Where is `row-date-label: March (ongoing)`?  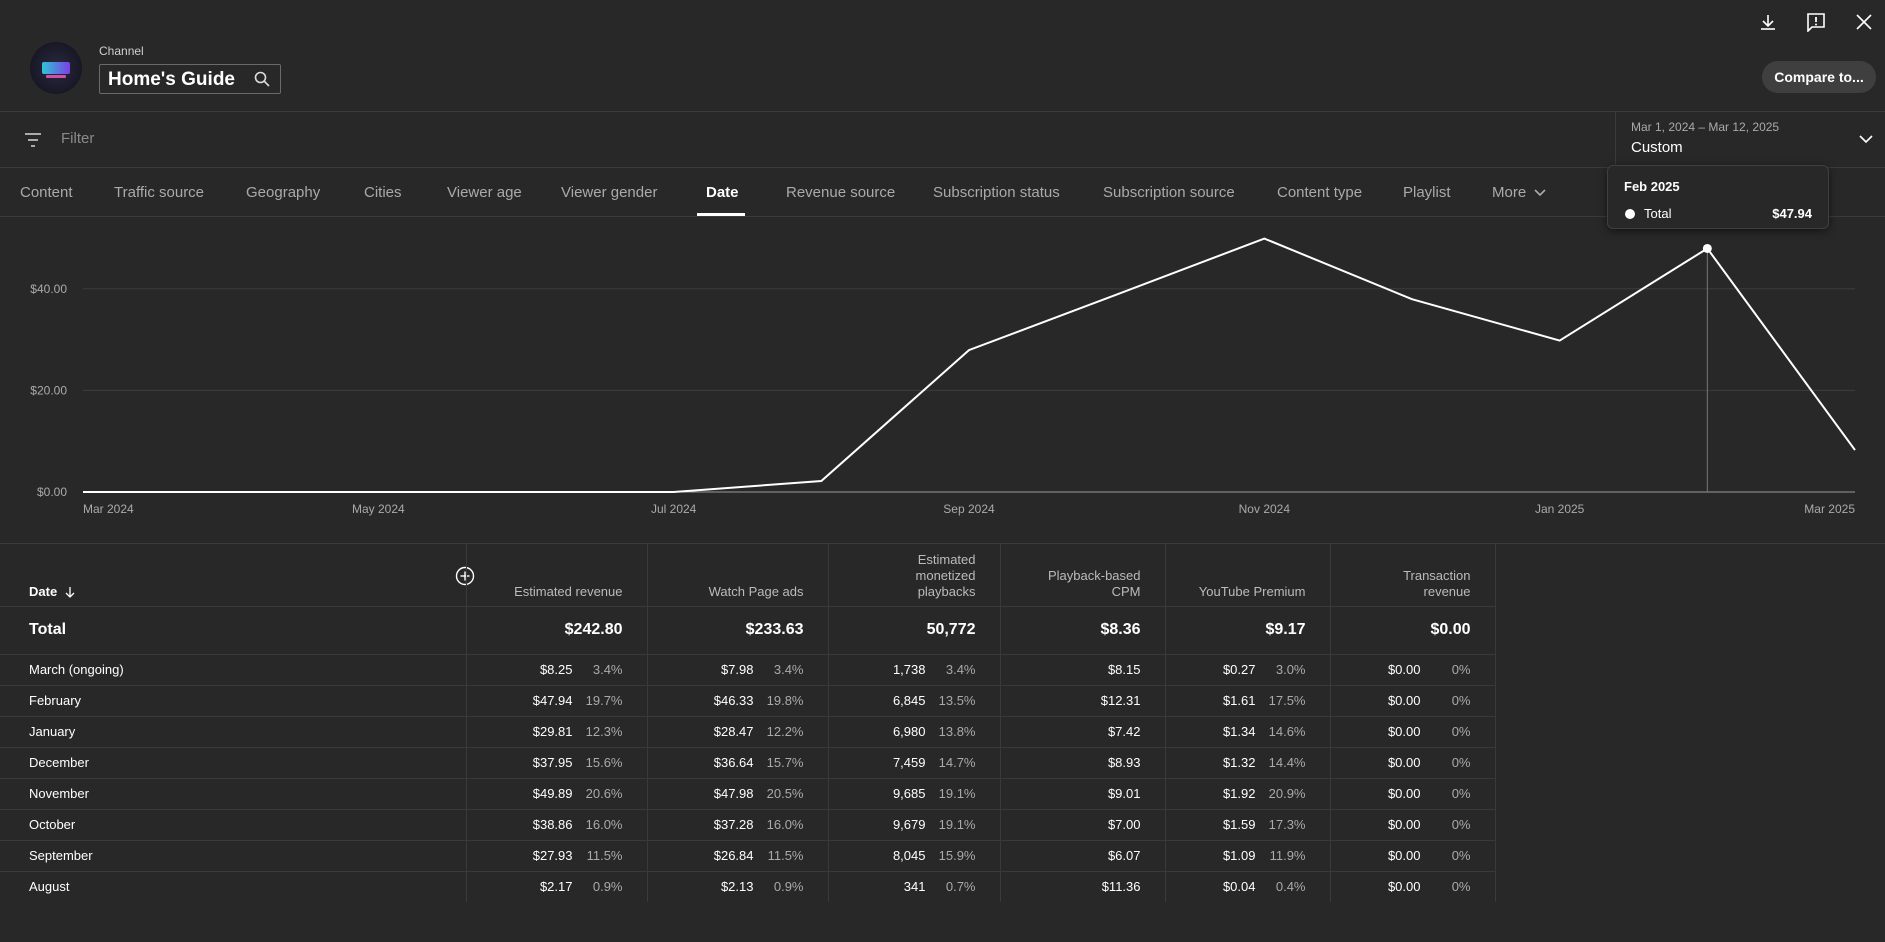 row-date-label: March (ongoing) is located at coordinates (233, 669).